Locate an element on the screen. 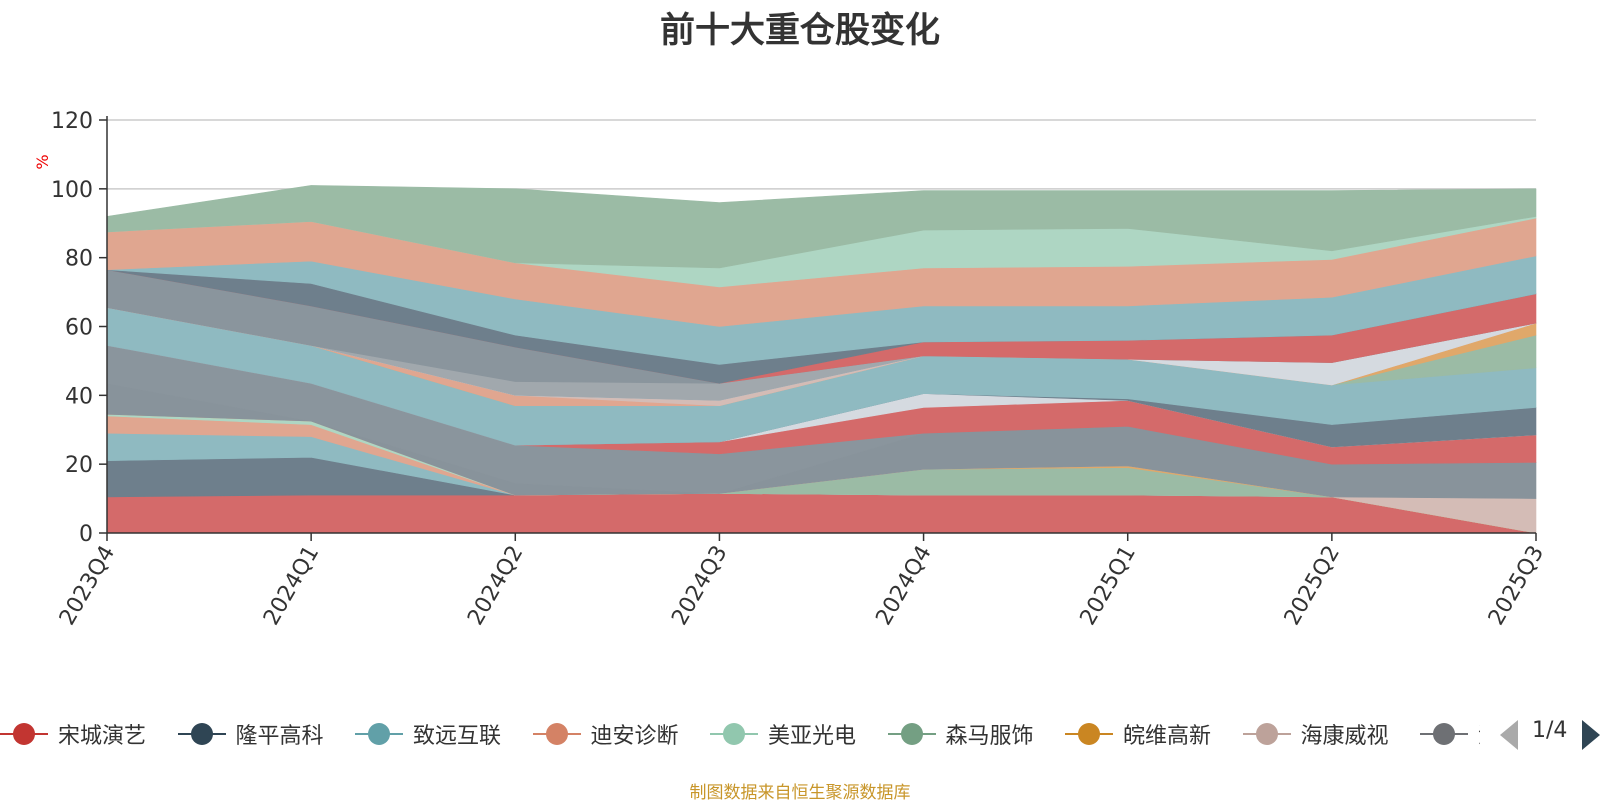 The height and width of the screenshot is (803, 1600). legend-label: 迪安诊断 is located at coordinates (634, 736).